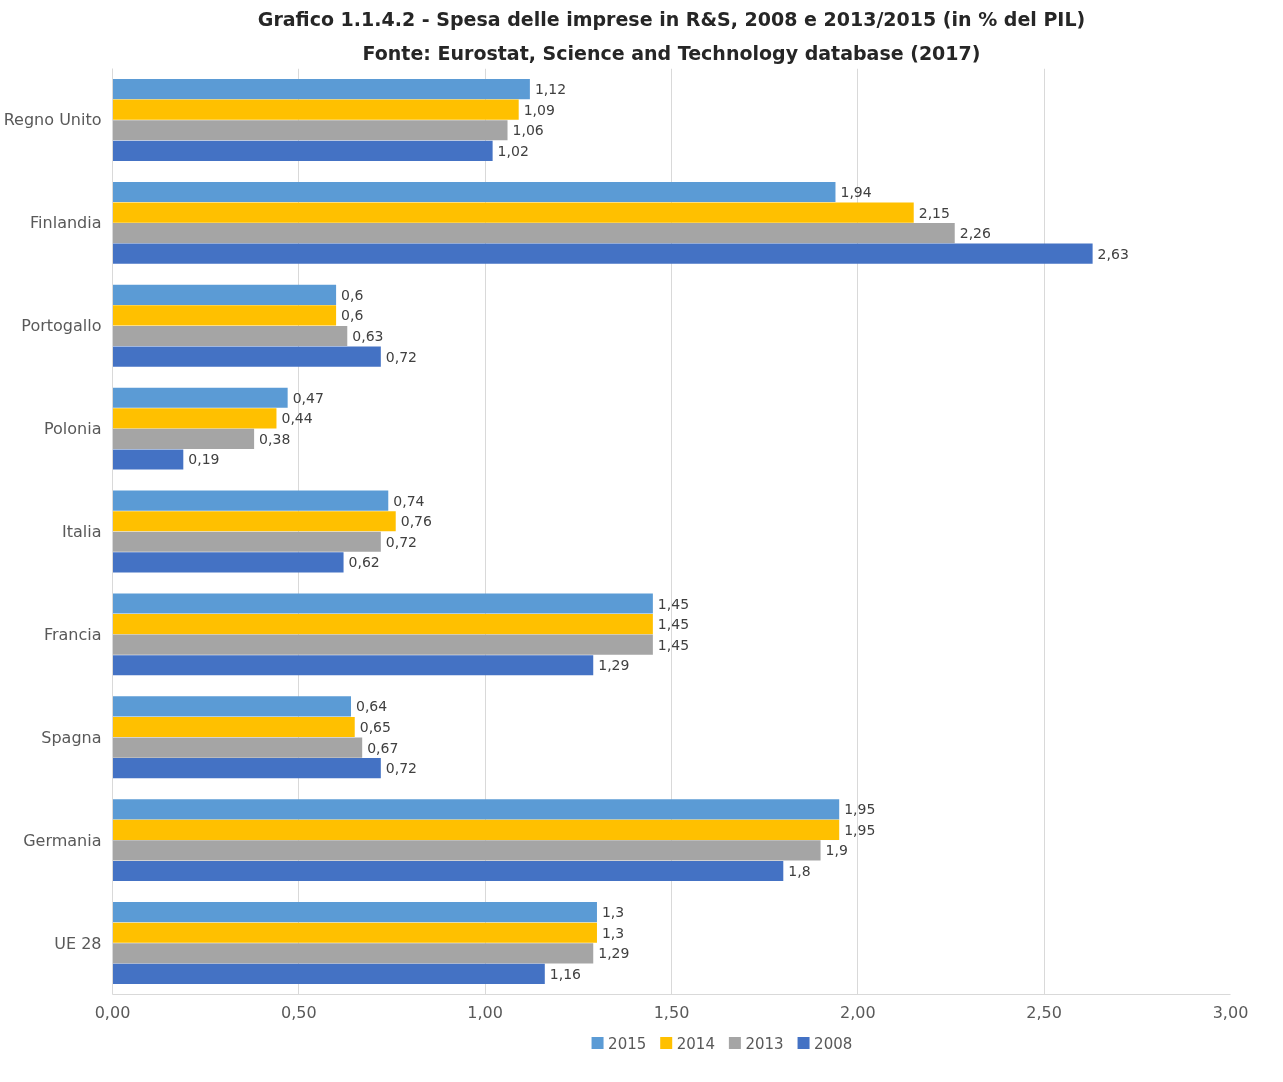 This screenshot has height=1082, width=1283. What do you see at coordinates (485, 1012) in the screenshot?
I see `x-tick-label: 1,00` at bounding box center [485, 1012].